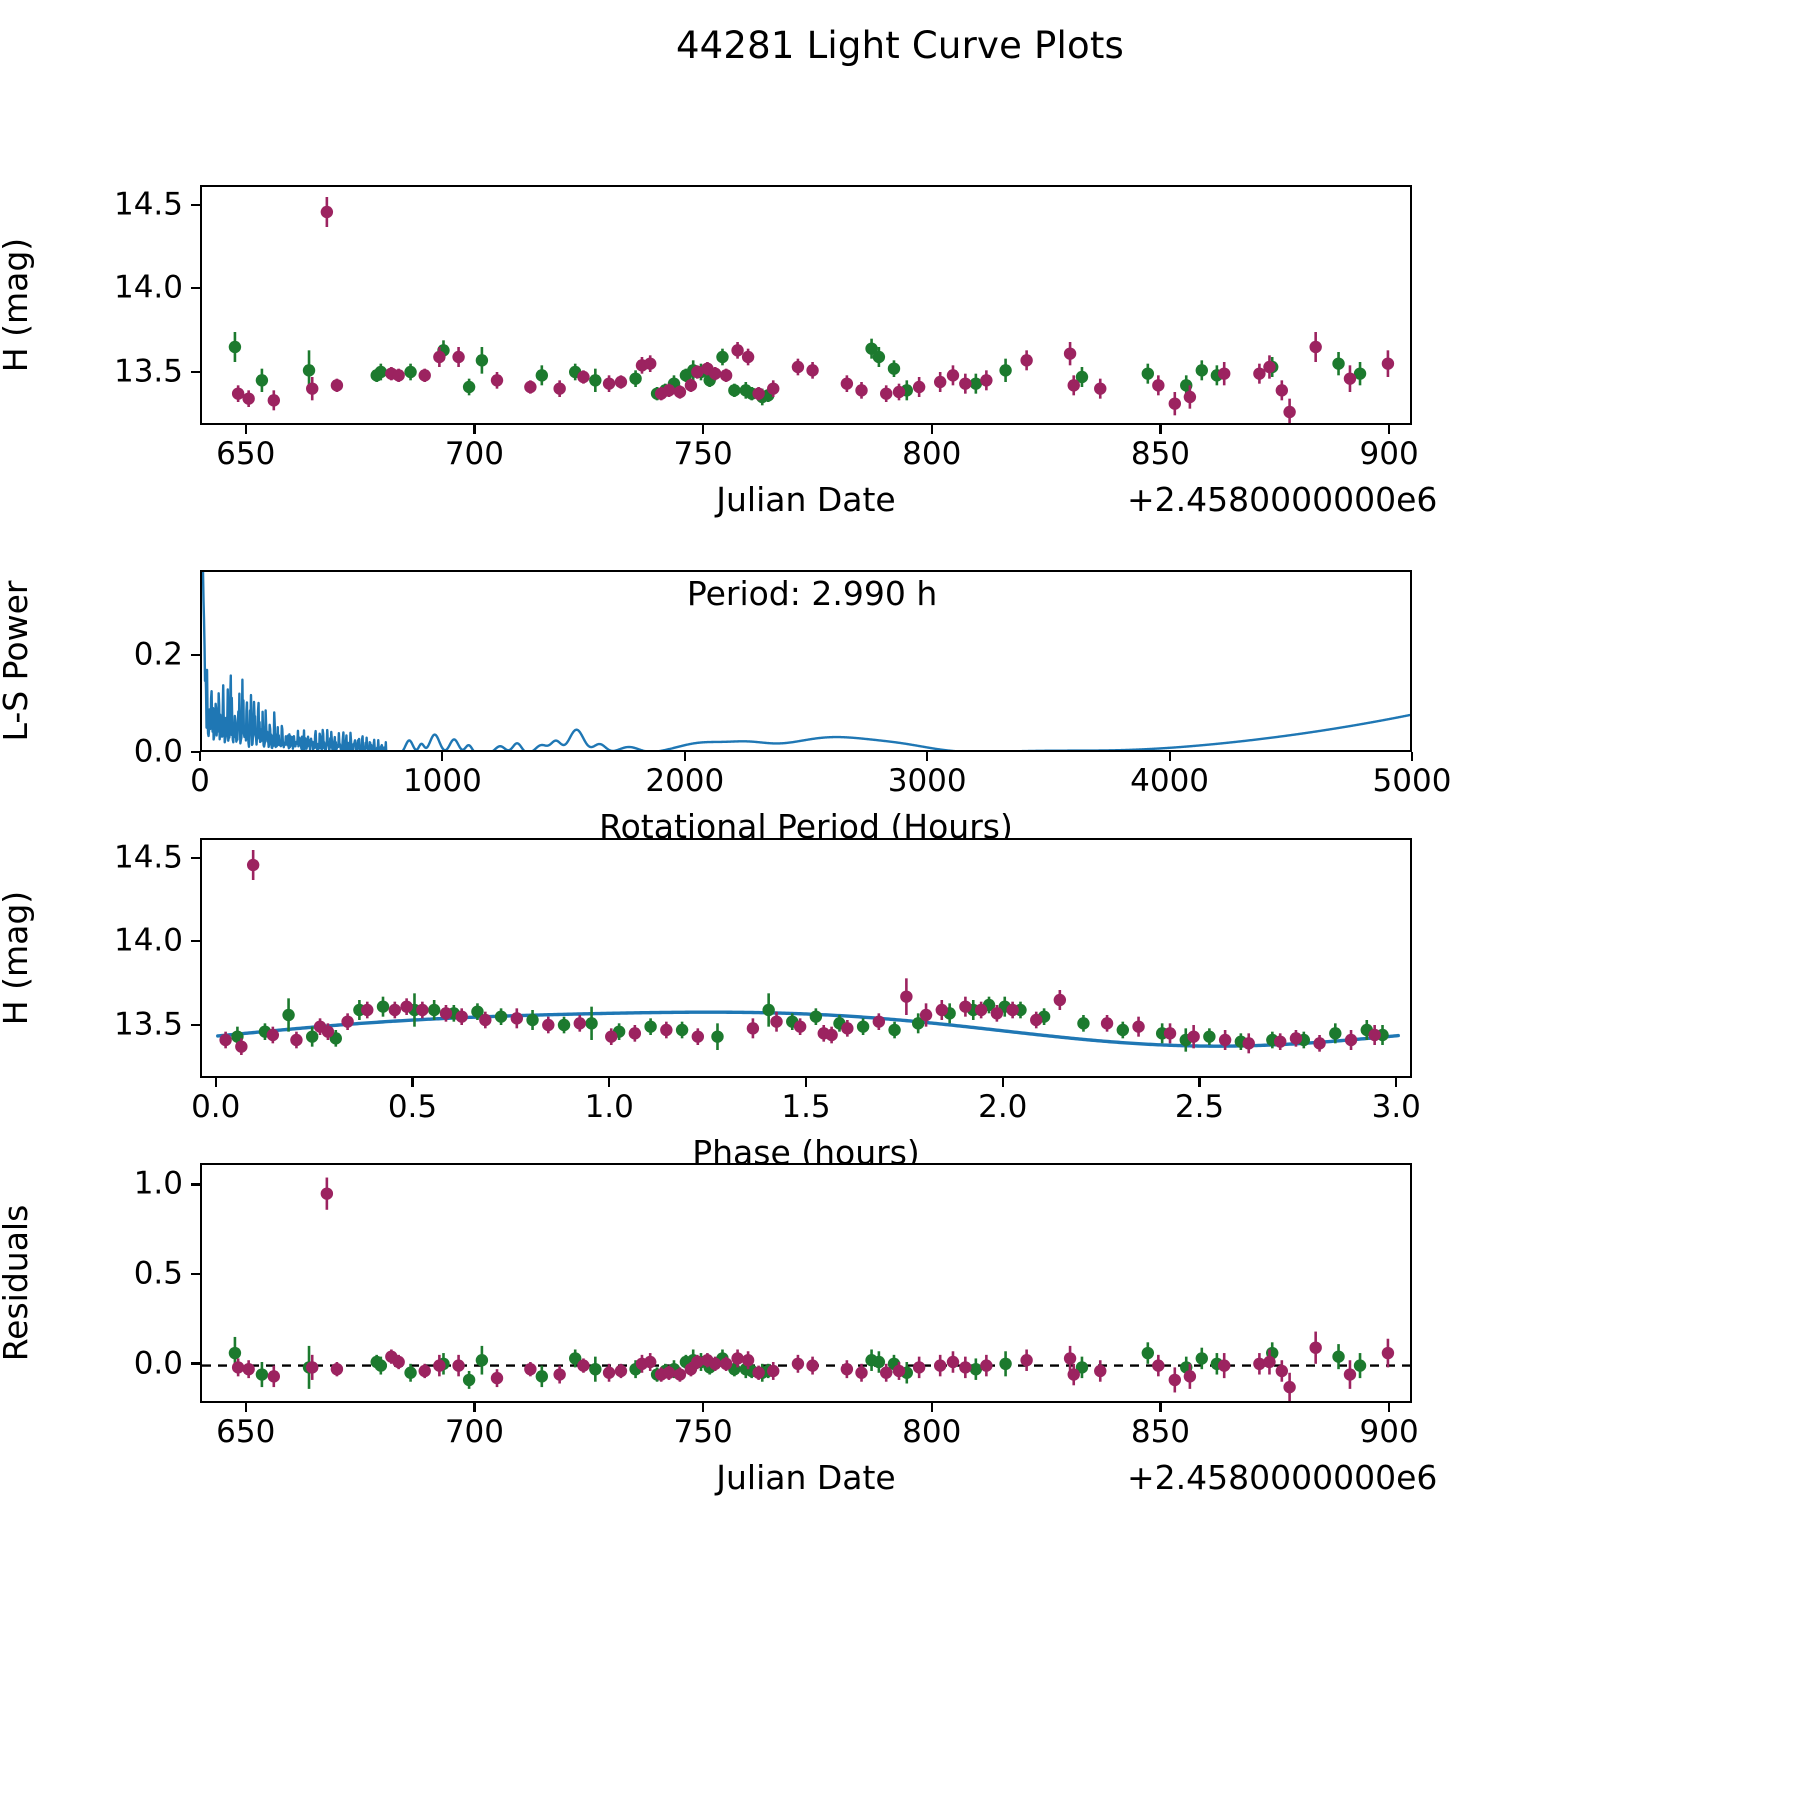 This screenshot has height=1800, width=1800. I want to click on x-tick-label: 1000, so click(442, 781).